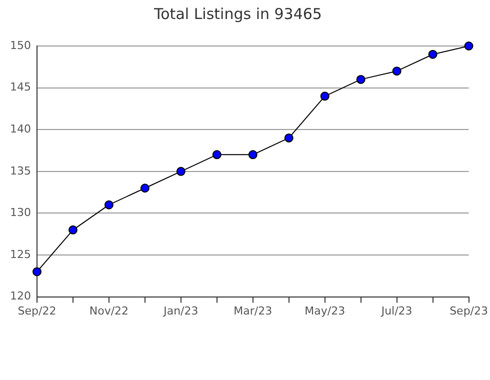 This screenshot has width=490, height=380. I want to click on y-tick-label: 135, so click(20, 171).